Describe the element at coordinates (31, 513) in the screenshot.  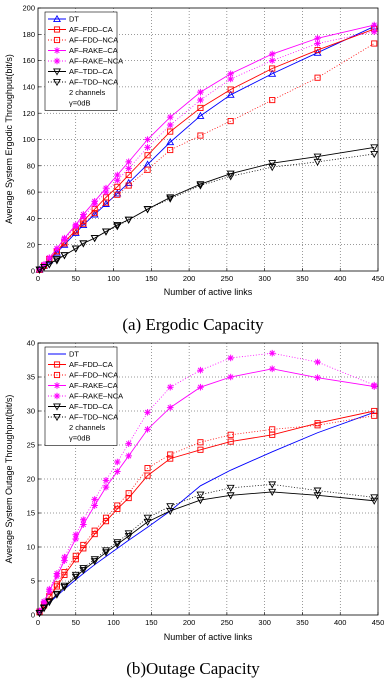
I see `y-tick-label: 15` at that location.